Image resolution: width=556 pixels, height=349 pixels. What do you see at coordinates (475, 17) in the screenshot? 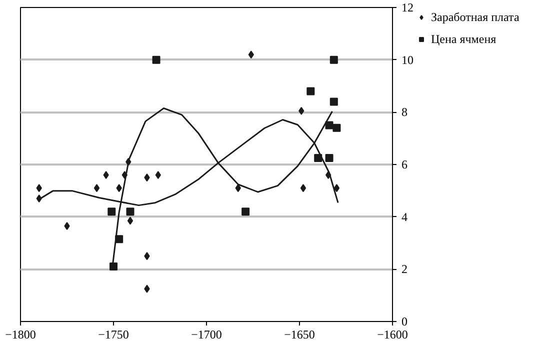
I see `legend-label: Заработная плата` at bounding box center [475, 17].